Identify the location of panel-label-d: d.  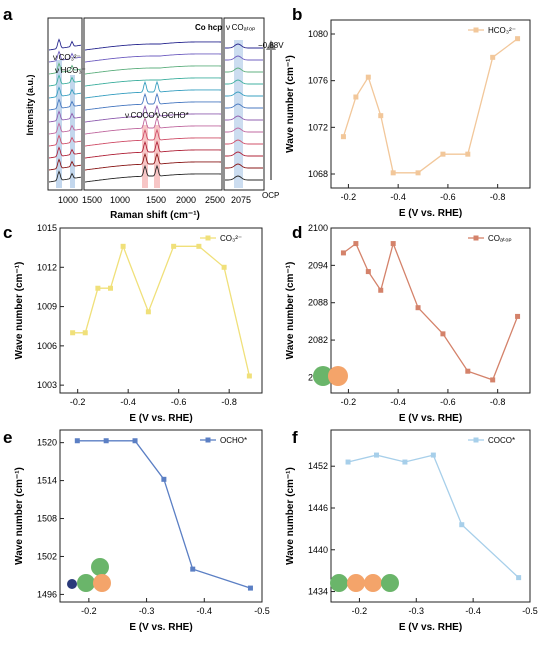
(297, 232).